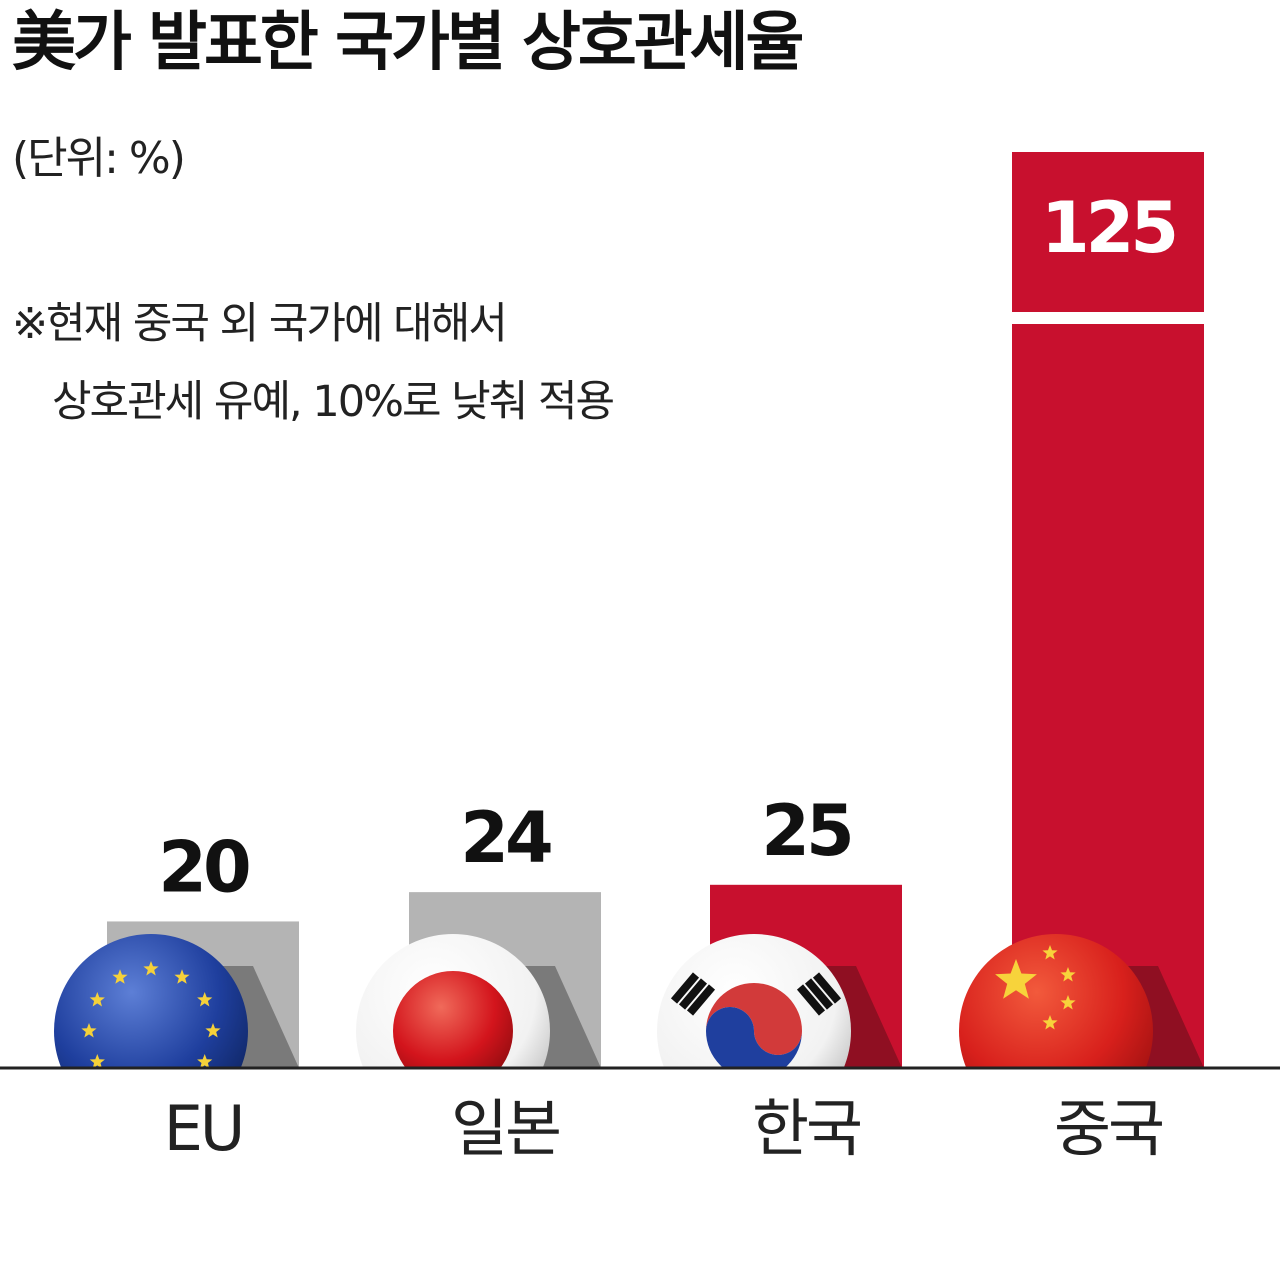 The height and width of the screenshot is (1272, 1280). Describe the element at coordinates (806, 1128) in the screenshot. I see `category-label-3: 한국` at that location.